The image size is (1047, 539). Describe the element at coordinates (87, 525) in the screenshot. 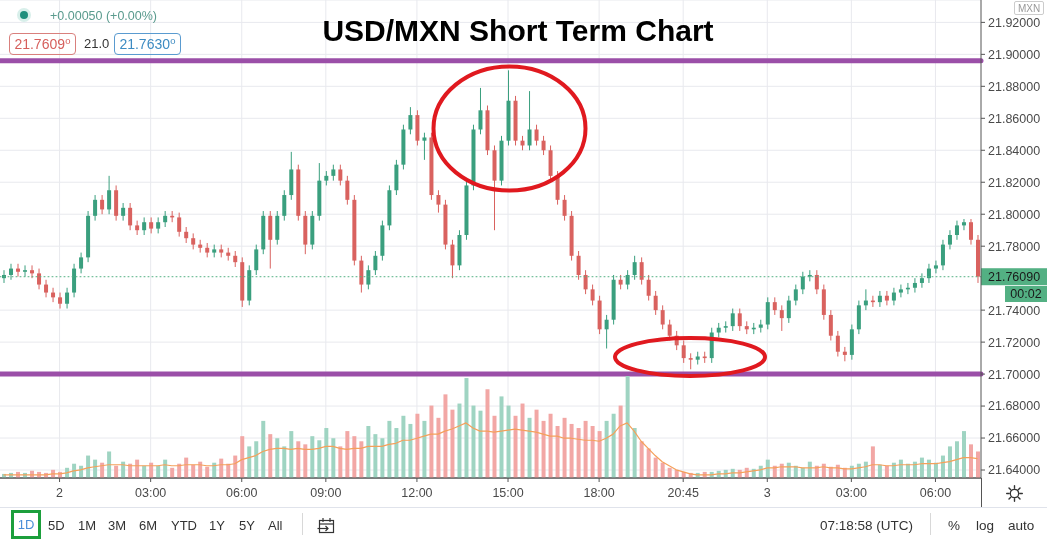

I see `text: 1M` at that location.